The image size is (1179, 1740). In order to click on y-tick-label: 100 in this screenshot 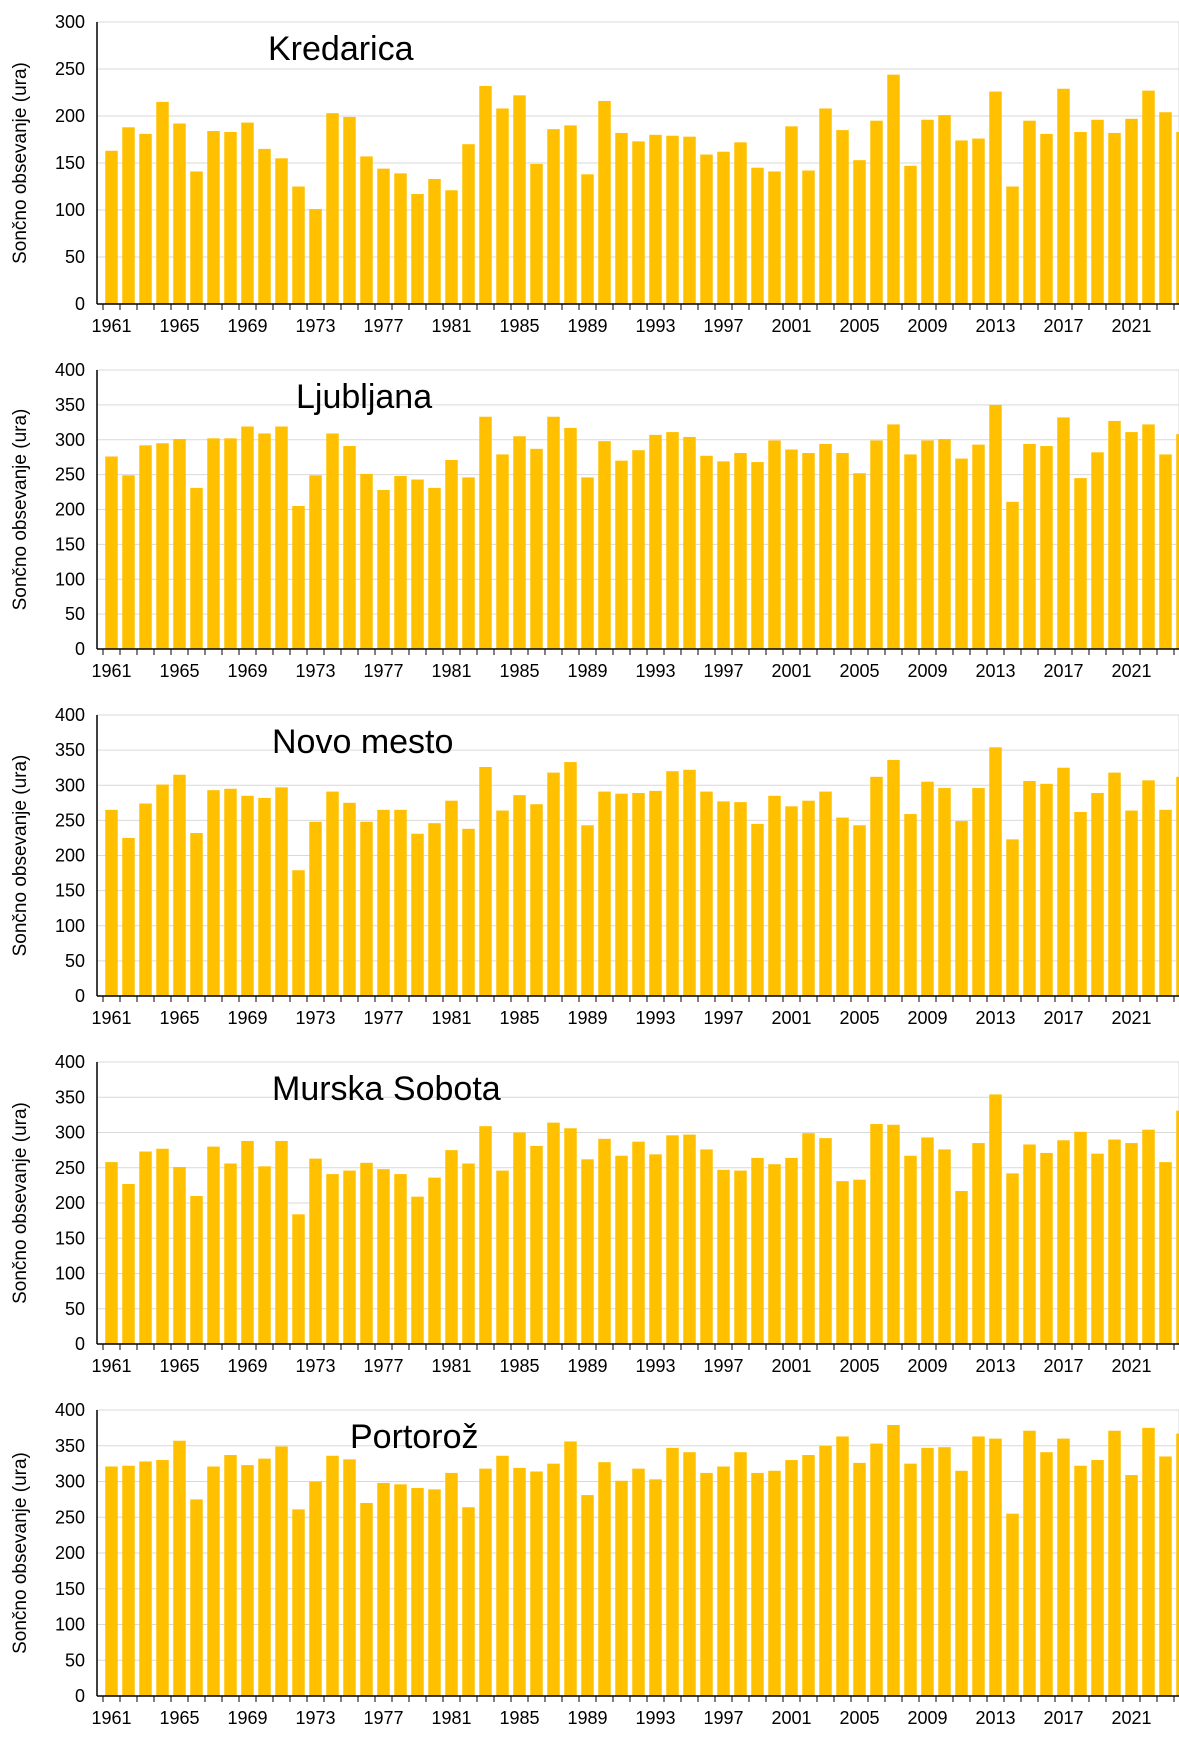, I will do `click(70, 1274)`.